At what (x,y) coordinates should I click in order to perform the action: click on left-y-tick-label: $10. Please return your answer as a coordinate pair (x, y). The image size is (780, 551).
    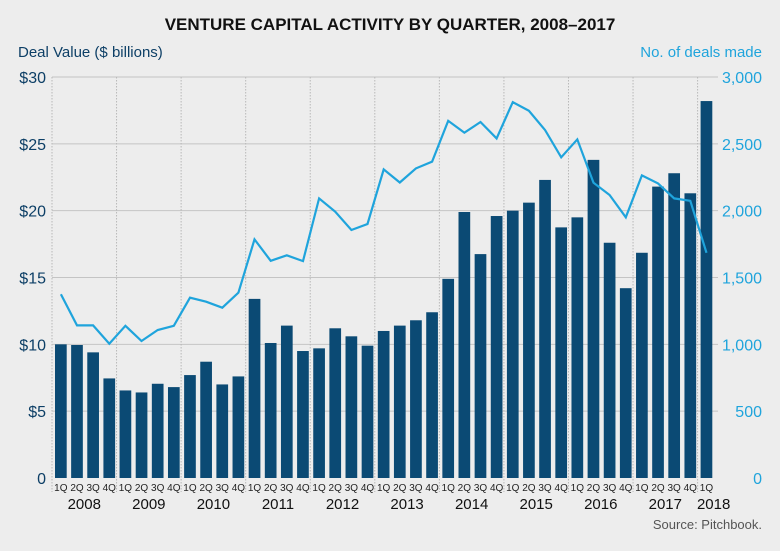
    Looking at the image, I should click on (32, 345).